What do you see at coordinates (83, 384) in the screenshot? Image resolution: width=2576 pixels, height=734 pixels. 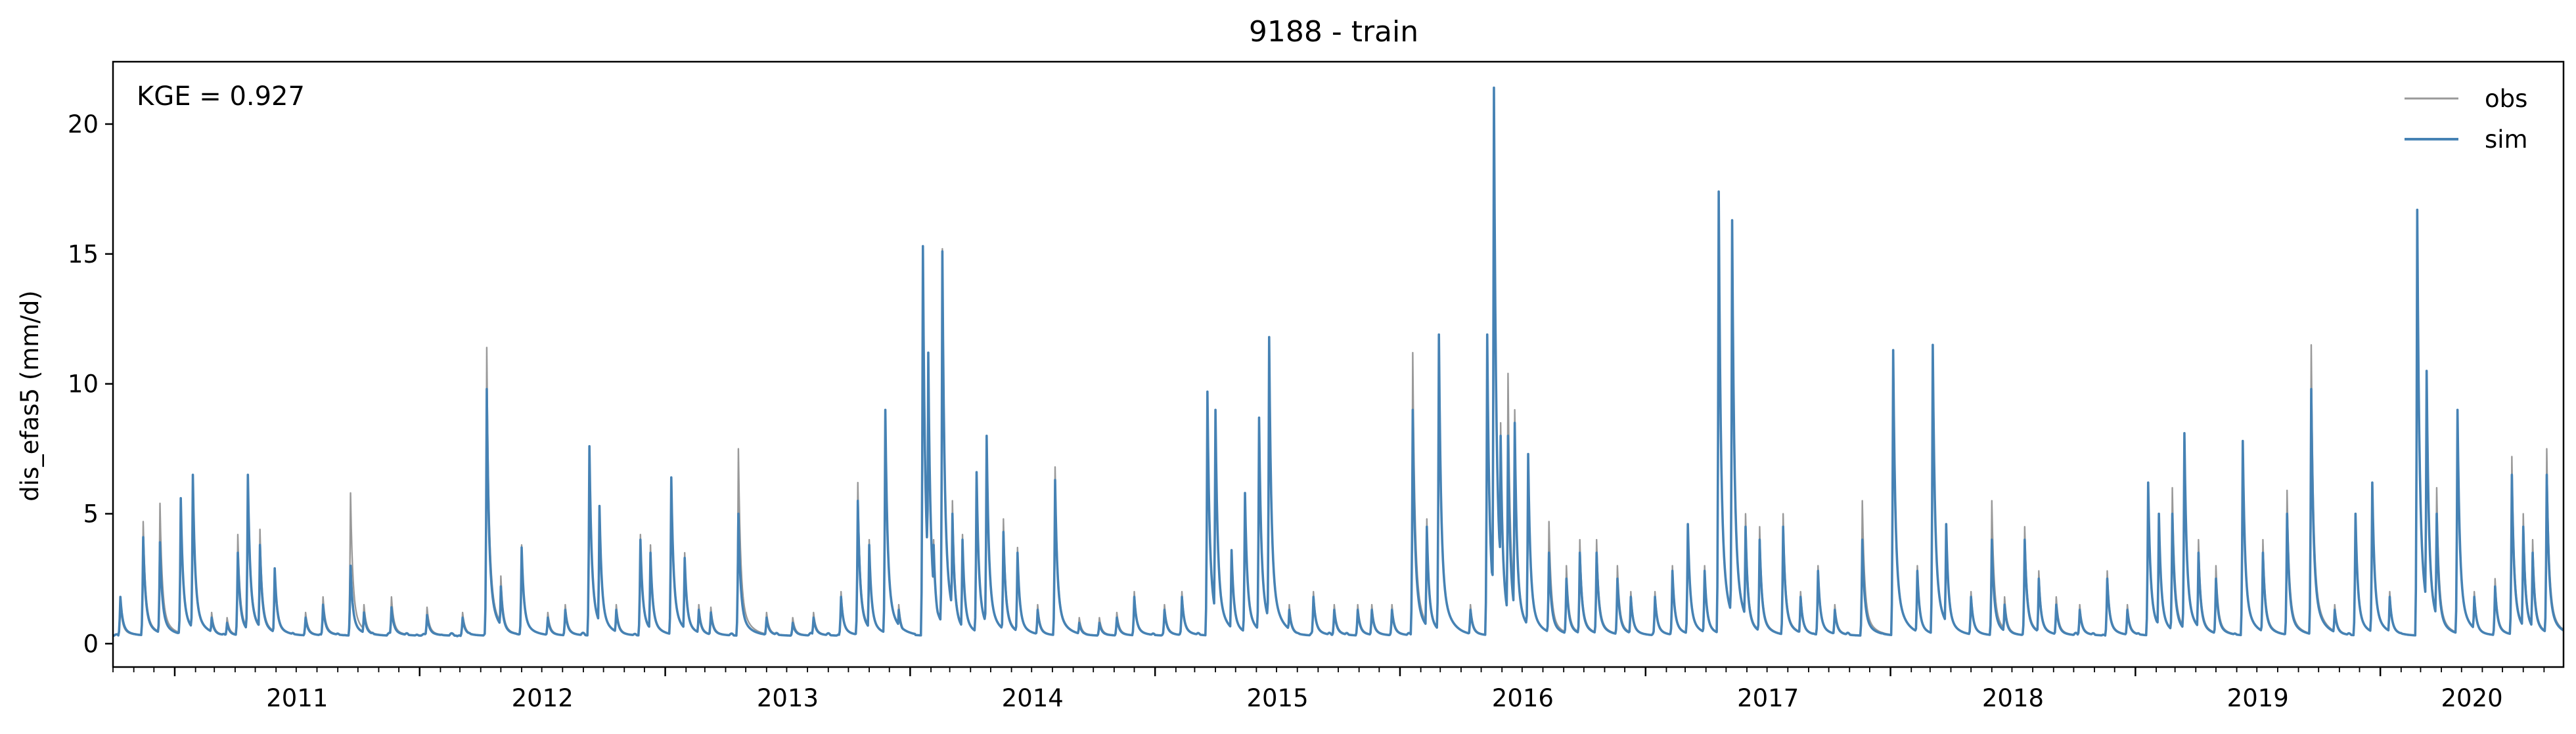 I see `y-tick-label: 10` at bounding box center [83, 384].